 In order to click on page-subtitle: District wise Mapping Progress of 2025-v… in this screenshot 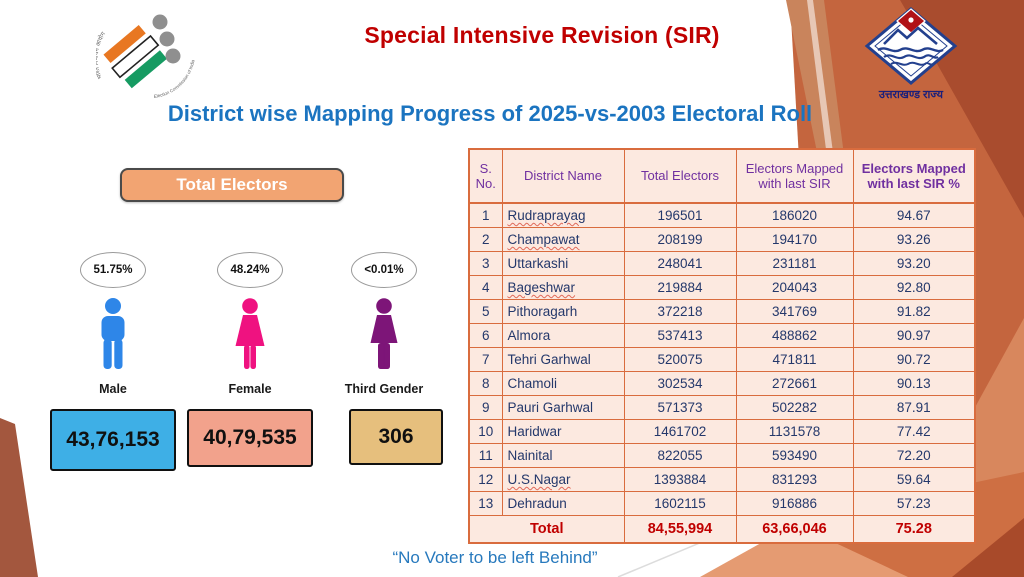, I will do `click(490, 113)`.